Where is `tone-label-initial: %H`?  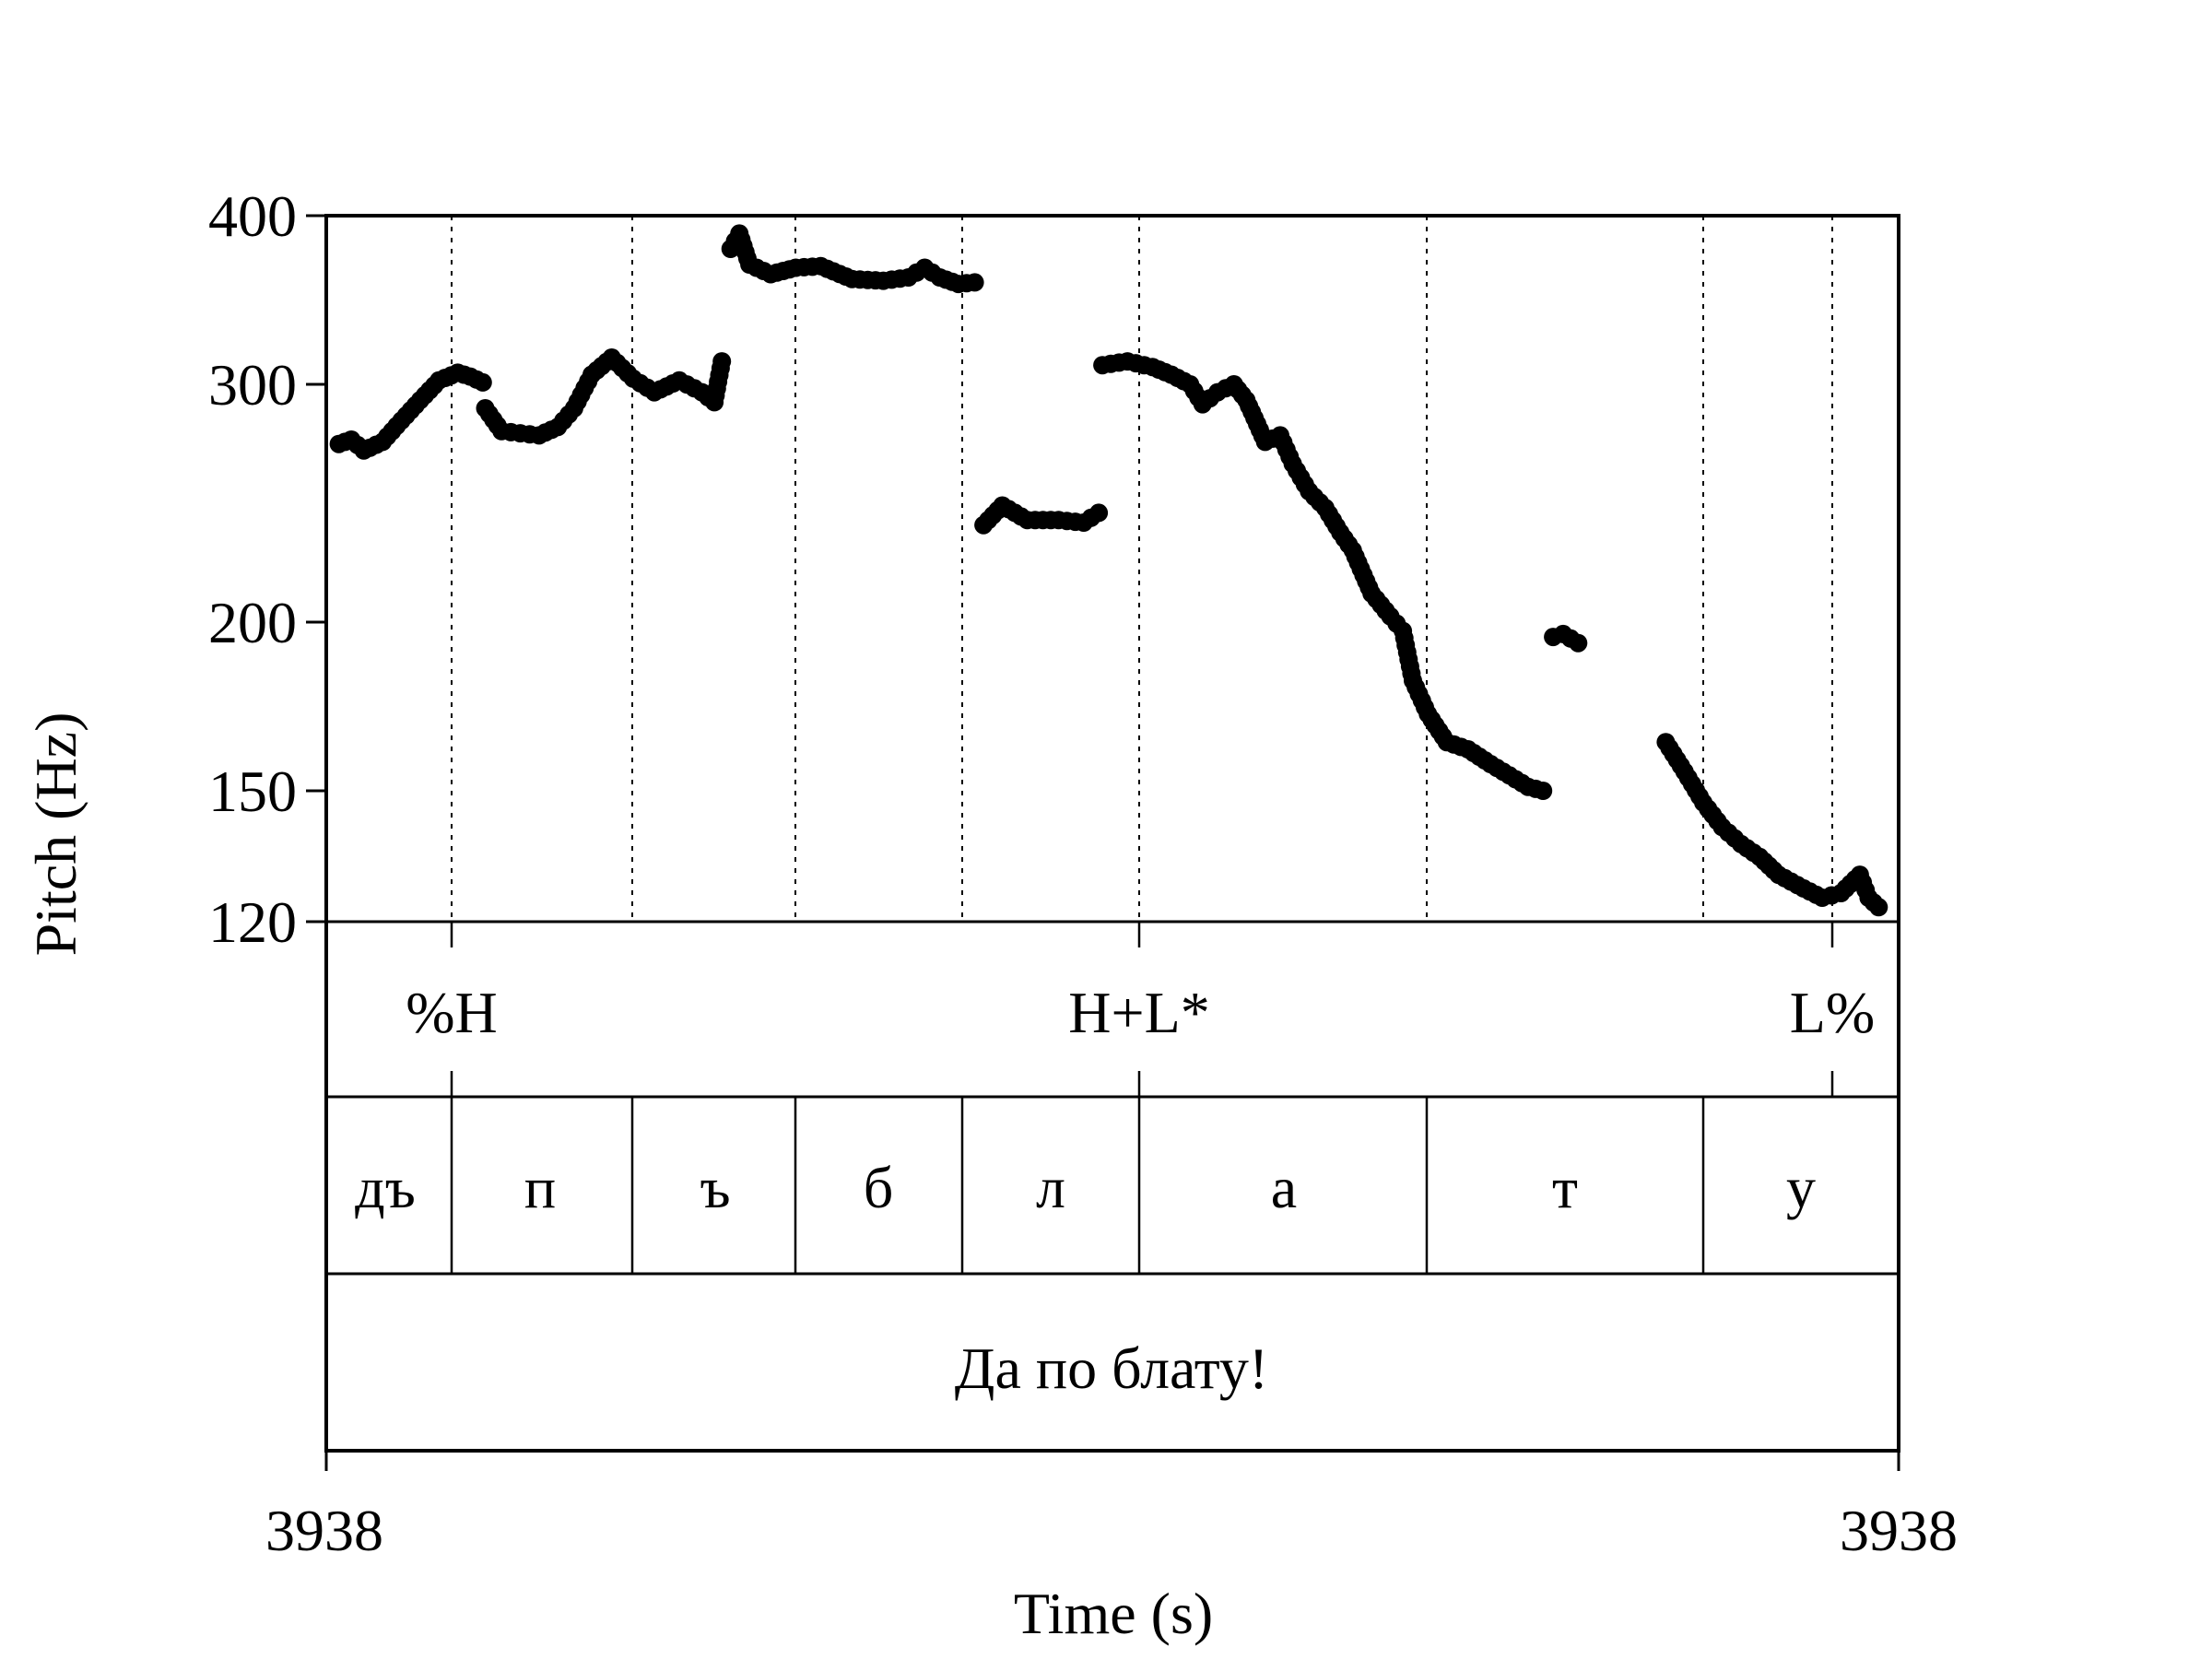 tone-label-initial: %H is located at coordinates (452, 1012).